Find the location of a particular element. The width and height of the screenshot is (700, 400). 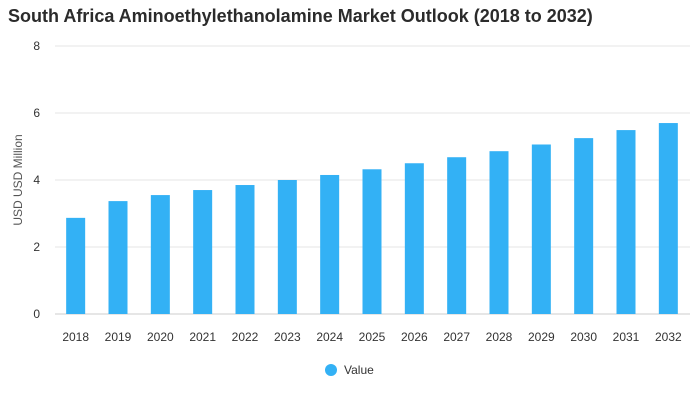

y-axis-ticks: 0 2 4 6 8 is located at coordinates (36, 180).